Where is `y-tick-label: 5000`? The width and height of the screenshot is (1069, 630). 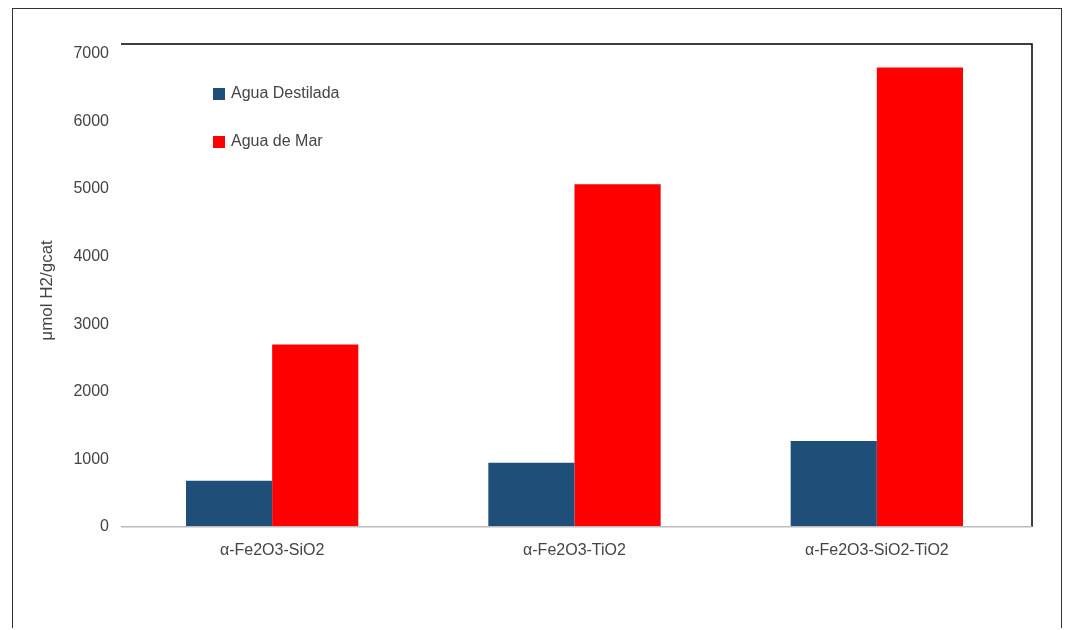
y-tick-label: 5000 is located at coordinates (91, 188).